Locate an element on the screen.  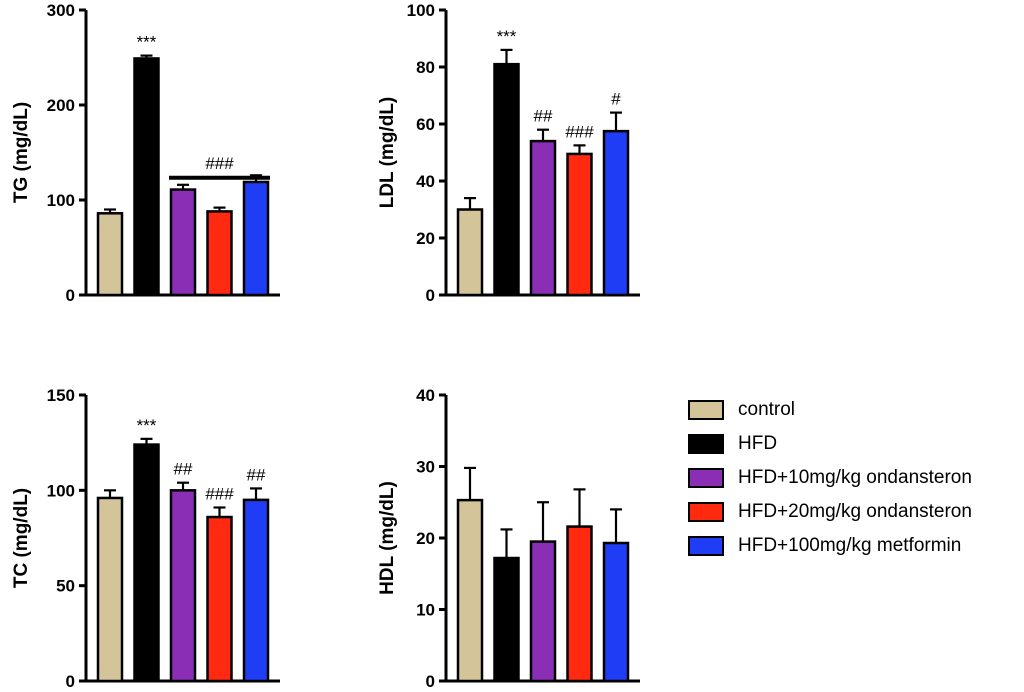
y-tick-label-ldl-1: 20 is located at coordinates (425, 238).